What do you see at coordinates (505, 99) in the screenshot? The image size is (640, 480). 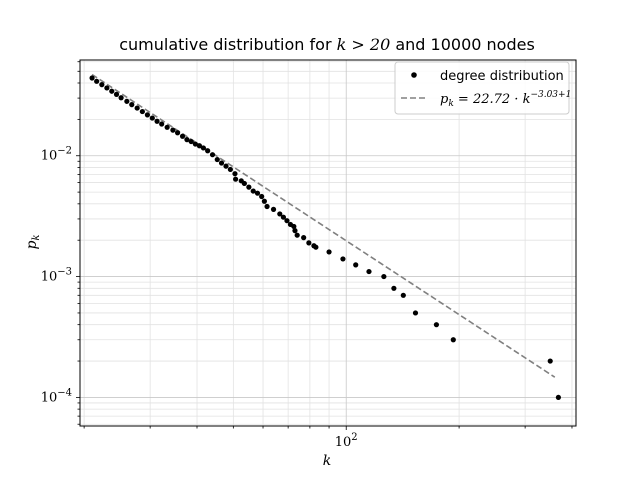 I see `legend-entry-fit: pk = 22.72 · k−3.03+1` at bounding box center [505, 99].